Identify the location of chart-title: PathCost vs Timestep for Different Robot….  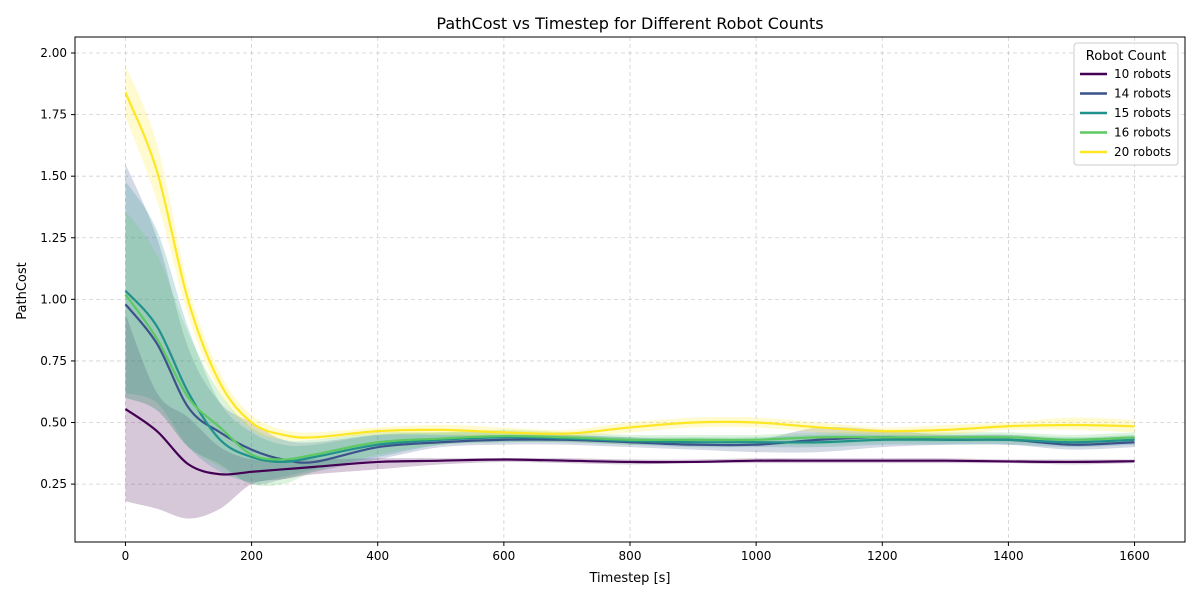
(629, 23).